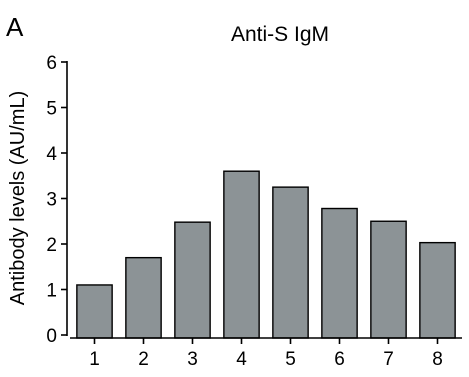 The image size is (469, 377). I want to click on x-tick-label: 6, so click(339, 359).